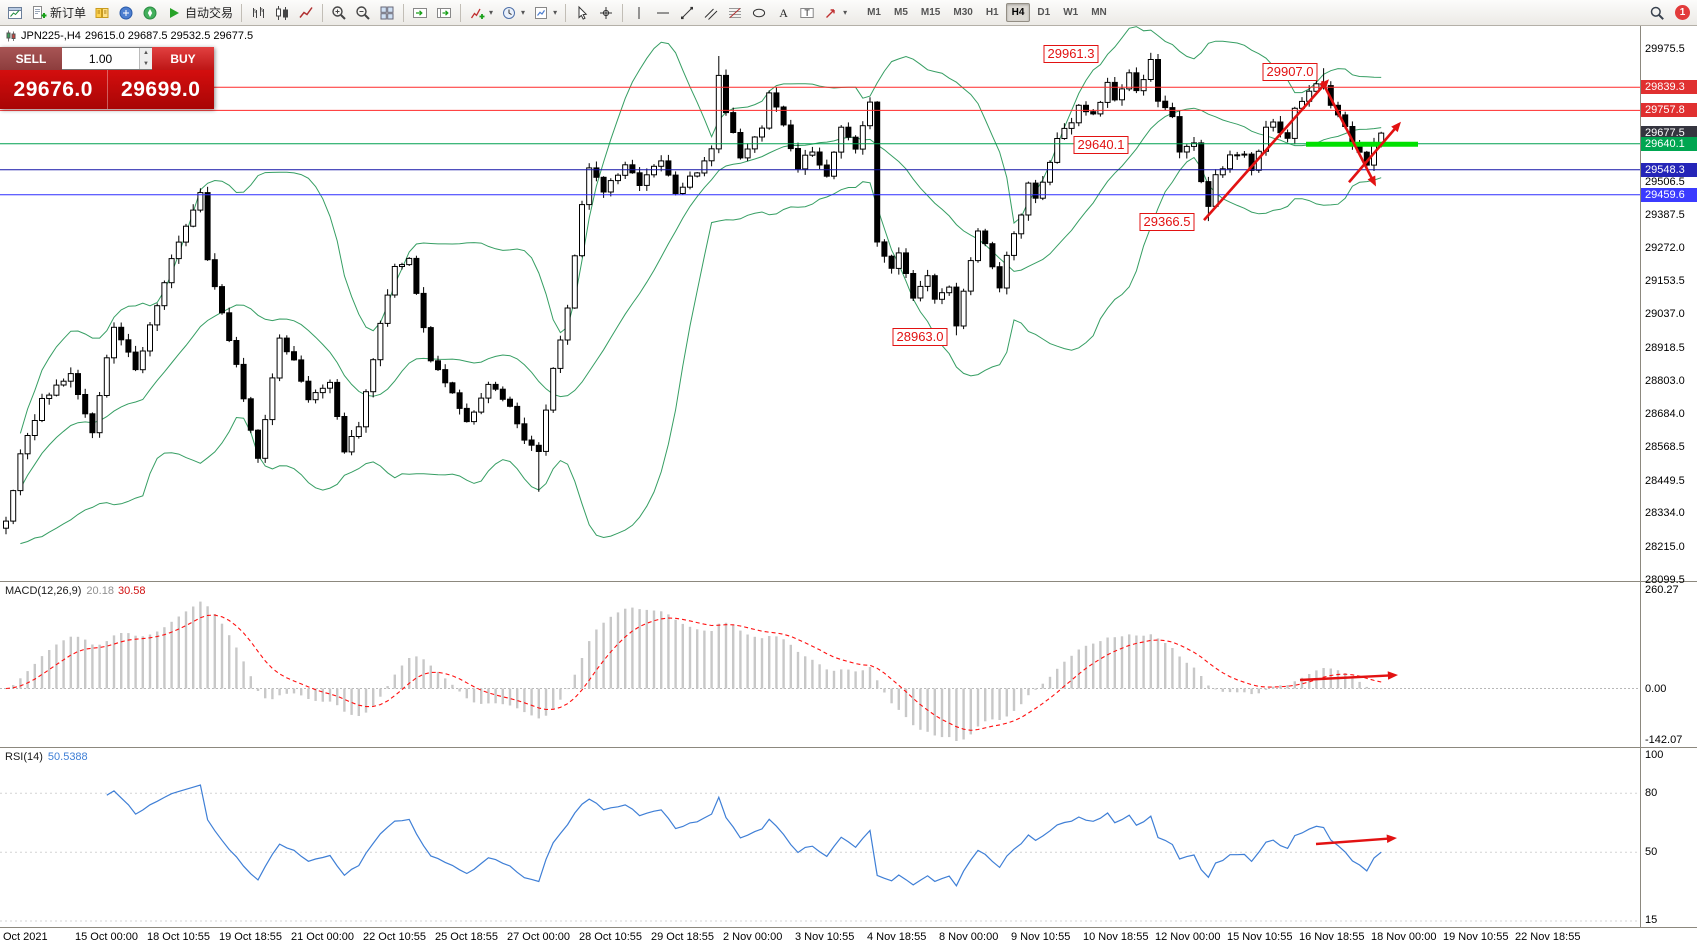  I want to click on new-chart-button, so click(15, 13).